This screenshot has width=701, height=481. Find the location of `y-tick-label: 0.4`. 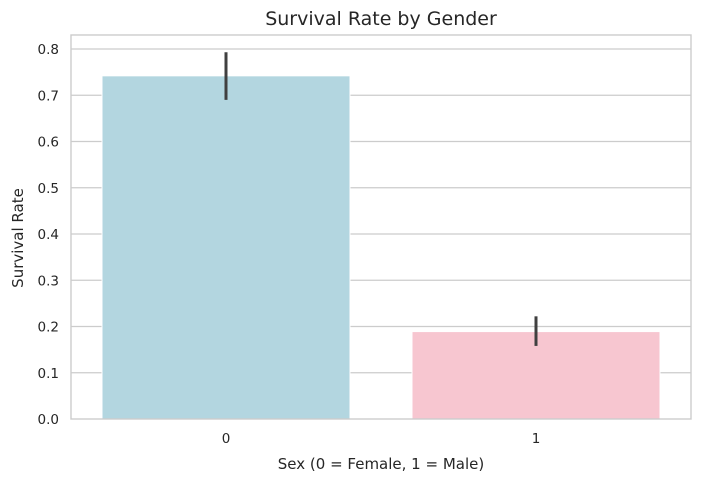

y-tick-label: 0.4 is located at coordinates (48, 235).